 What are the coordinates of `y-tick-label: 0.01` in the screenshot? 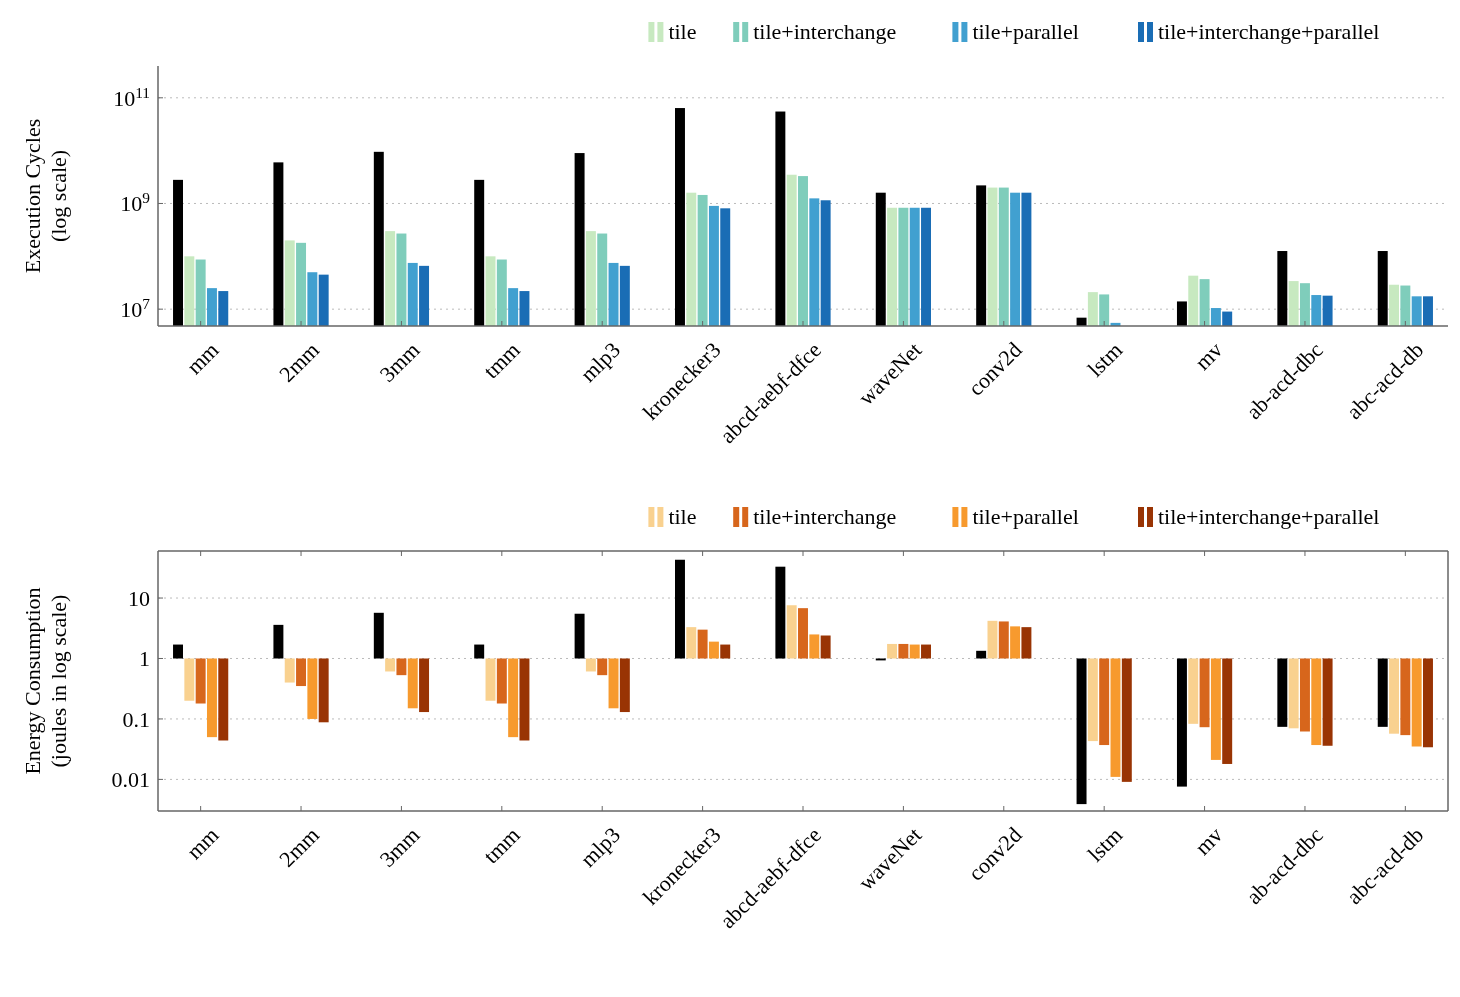 It's located at (130, 780).